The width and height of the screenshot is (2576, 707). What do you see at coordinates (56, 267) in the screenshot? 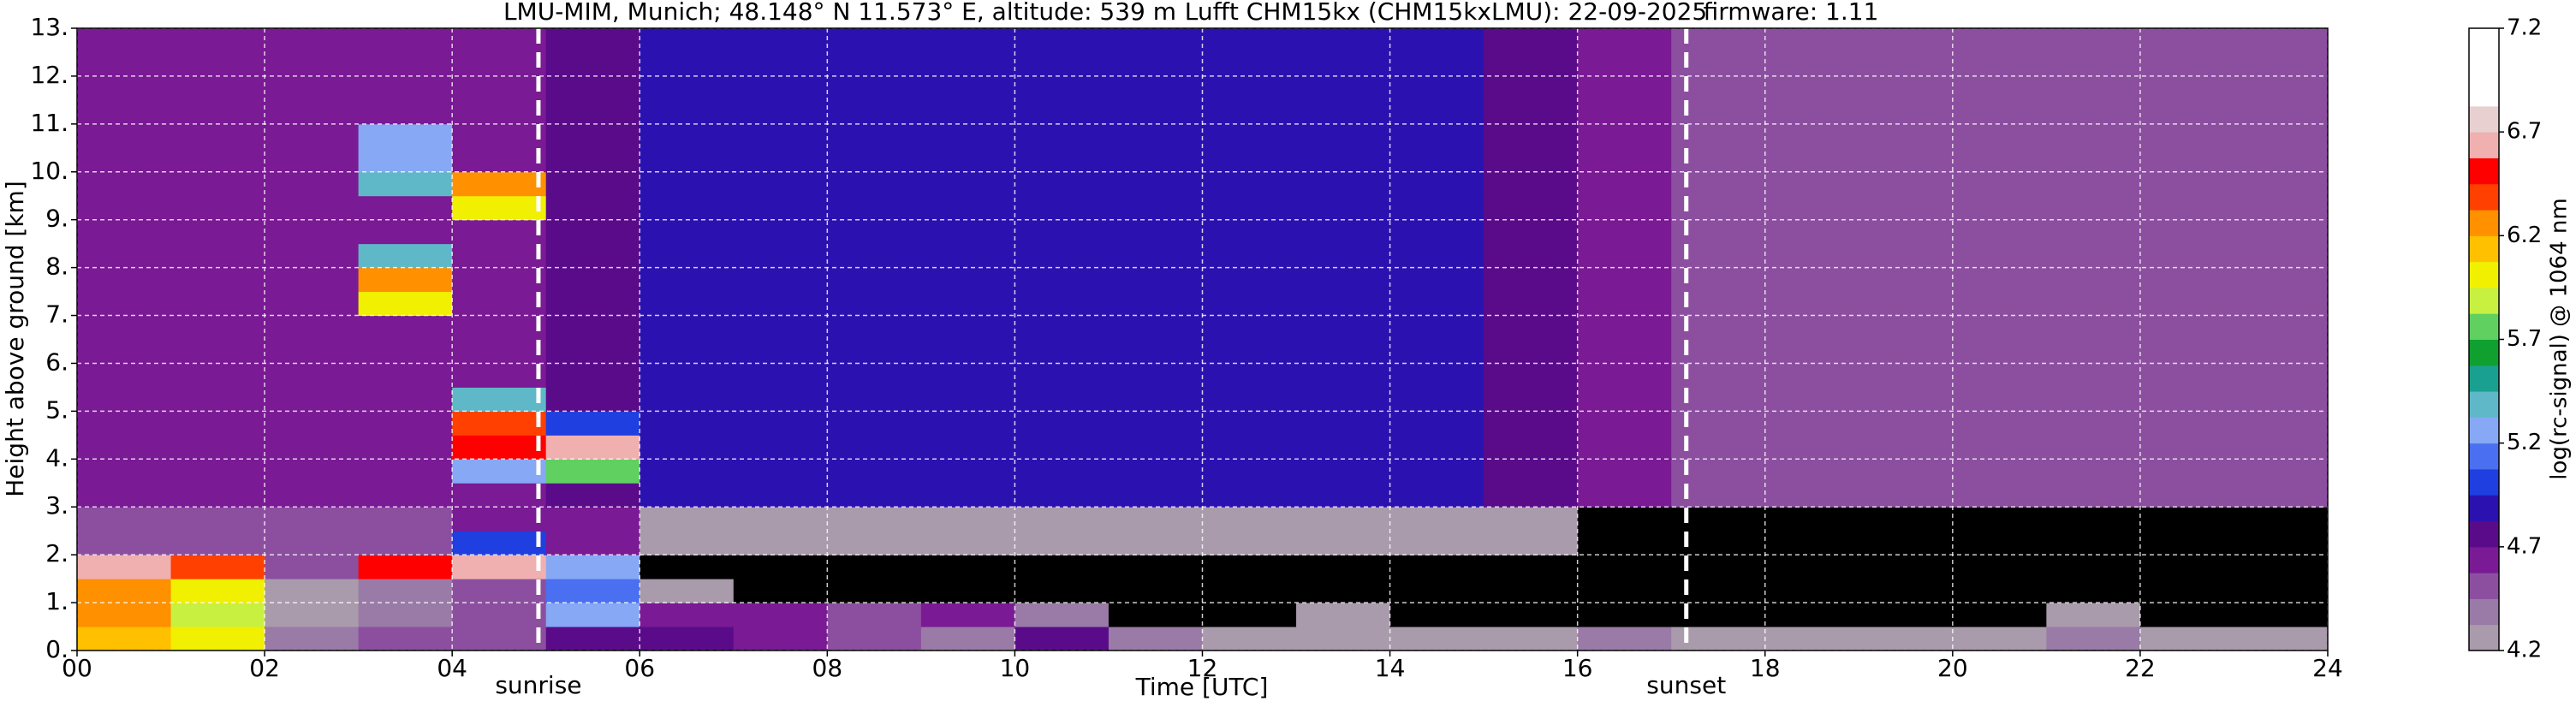
I see `y-tick-label: 8.` at bounding box center [56, 267].